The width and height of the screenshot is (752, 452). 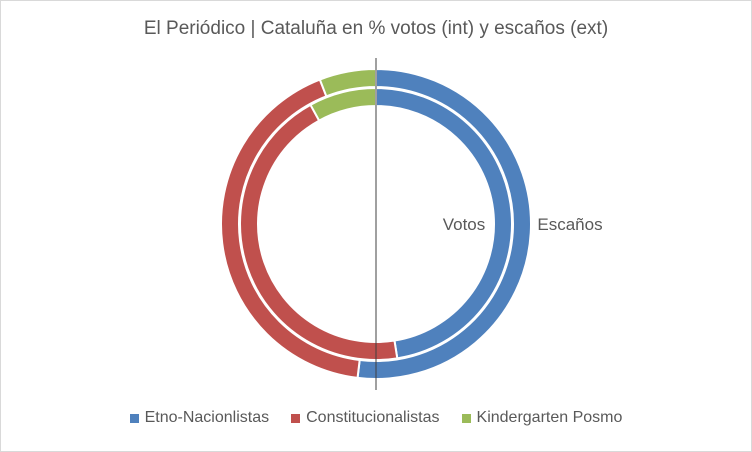 I want to click on escanos-ring-label: Escaños, so click(x=569, y=224).